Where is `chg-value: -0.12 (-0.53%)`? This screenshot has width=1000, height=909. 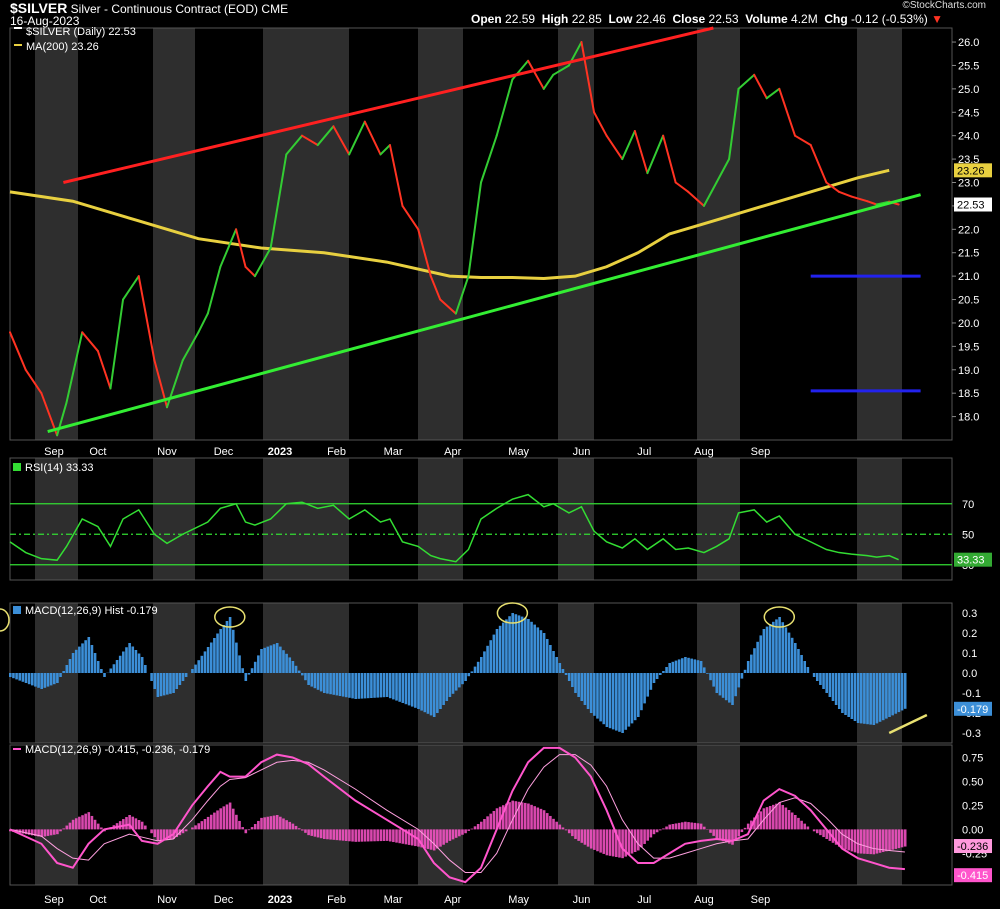
chg-value: -0.12 (-0.53%) is located at coordinates (889, 19).